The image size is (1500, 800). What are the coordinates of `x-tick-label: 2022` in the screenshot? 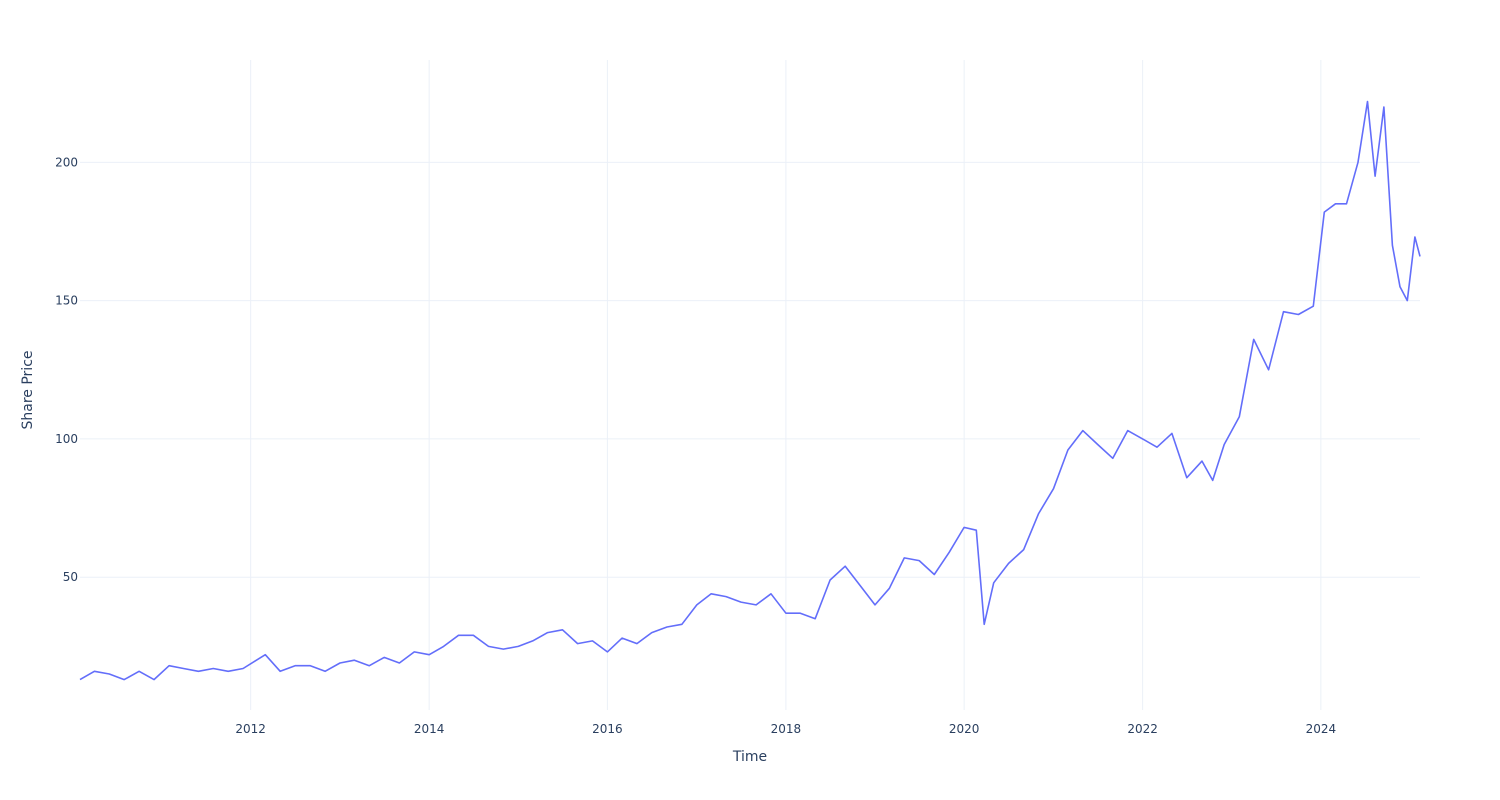 It's located at (1142, 729).